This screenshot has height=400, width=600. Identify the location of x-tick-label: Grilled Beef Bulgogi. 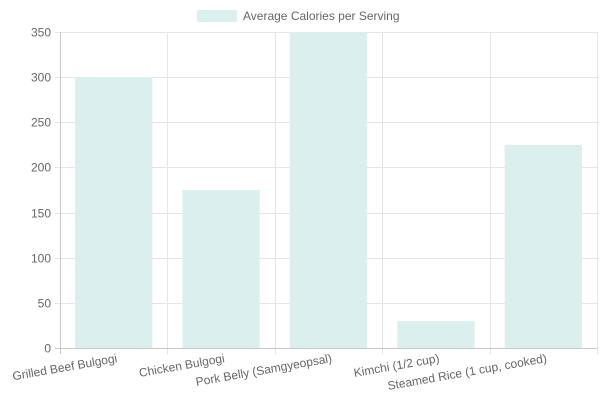
(64, 367).